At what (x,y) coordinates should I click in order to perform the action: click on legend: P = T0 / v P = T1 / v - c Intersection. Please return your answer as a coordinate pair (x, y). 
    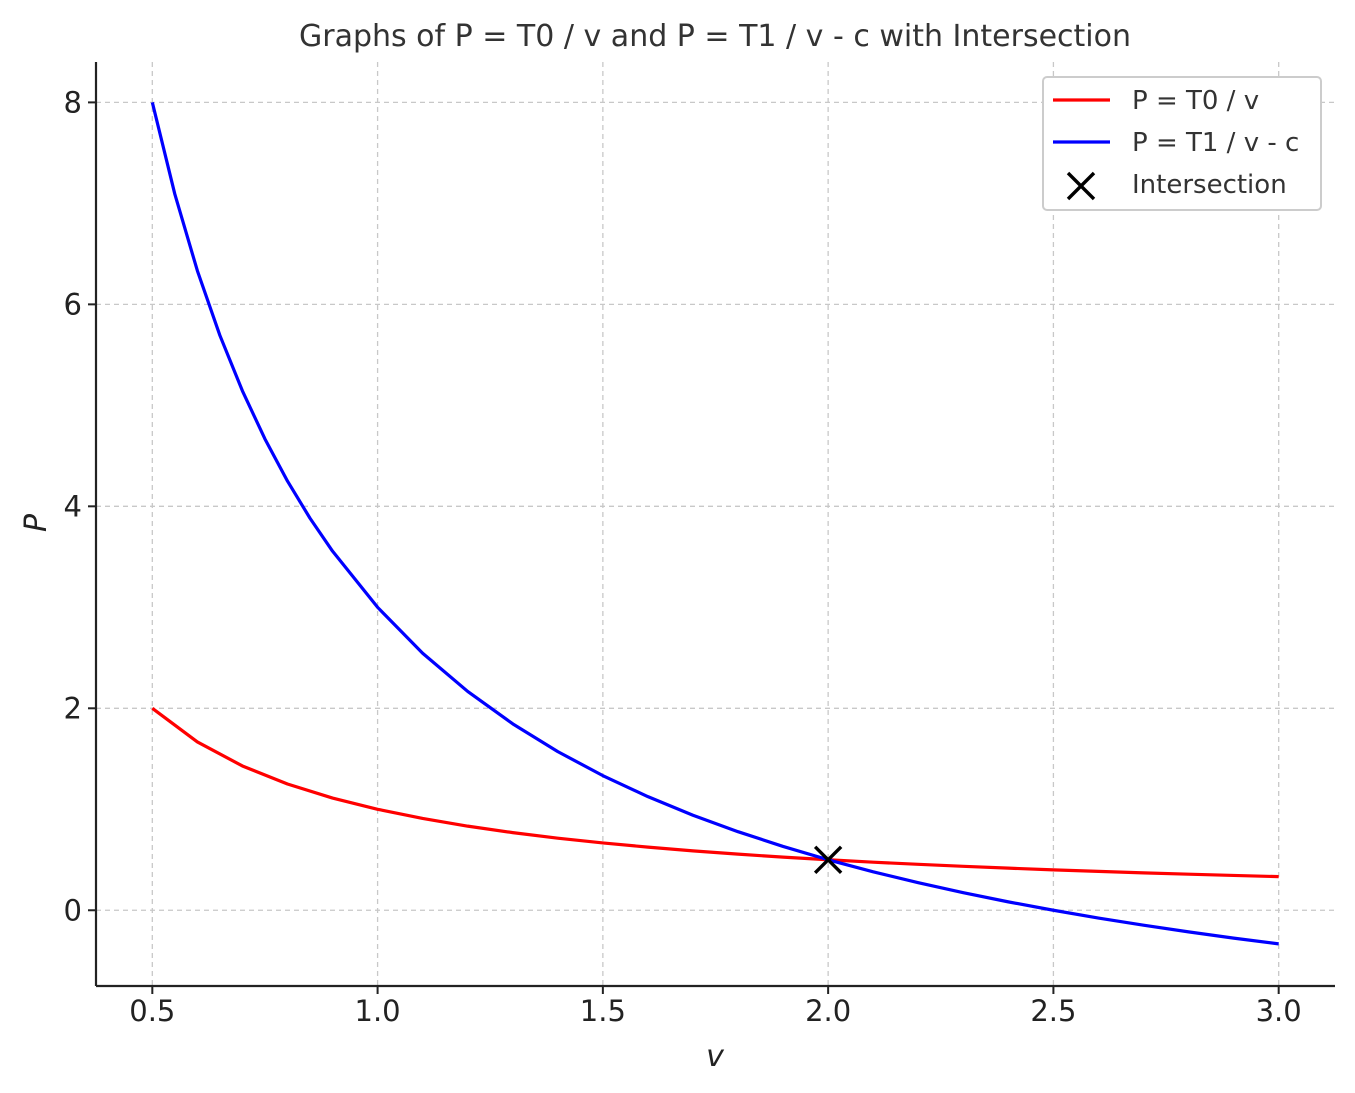
    Looking at the image, I should click on (1182, 143).